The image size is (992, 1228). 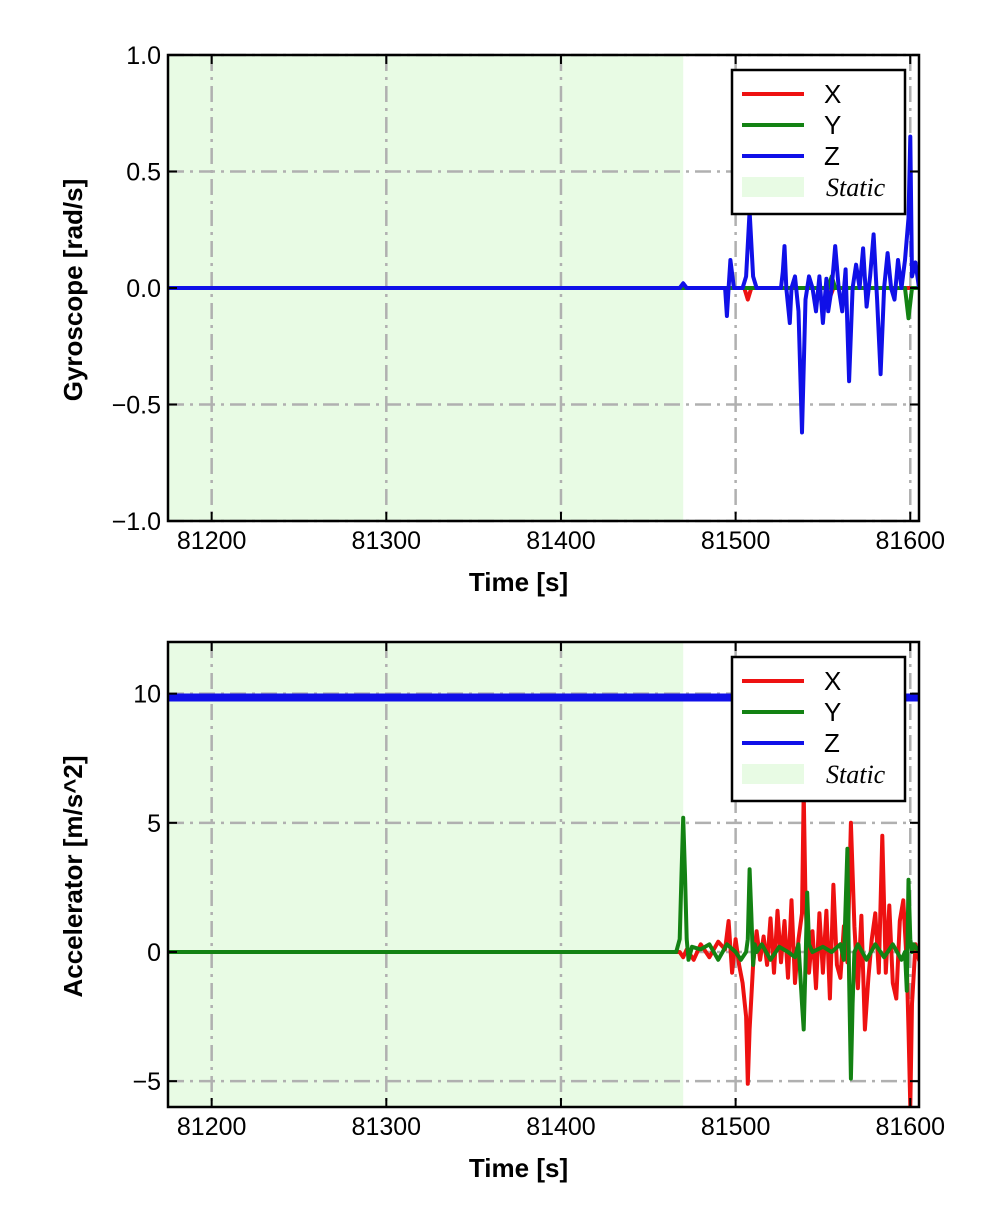 What do you see at coordinates (146, 1082) in the screenshot?
I see `y-tick-label: −5` at bounding box center [146, 1082].